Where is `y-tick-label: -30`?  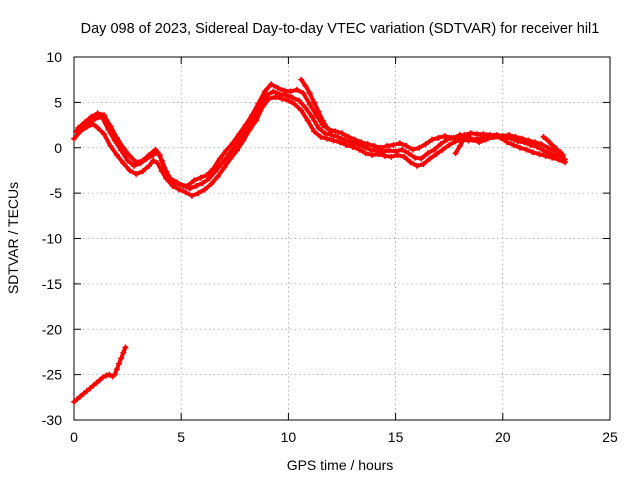
y-tick-label: -30 is located at coordinates (52, 420).